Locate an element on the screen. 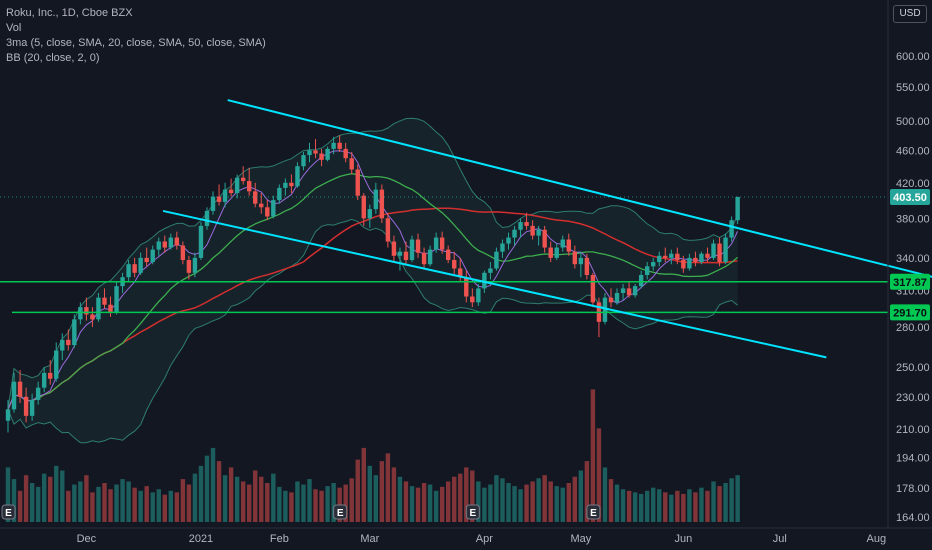 Image resolution: width=932 pixels, height=550 pixels. price-tick-label: 380.00 is located at coordinates (913, 219).